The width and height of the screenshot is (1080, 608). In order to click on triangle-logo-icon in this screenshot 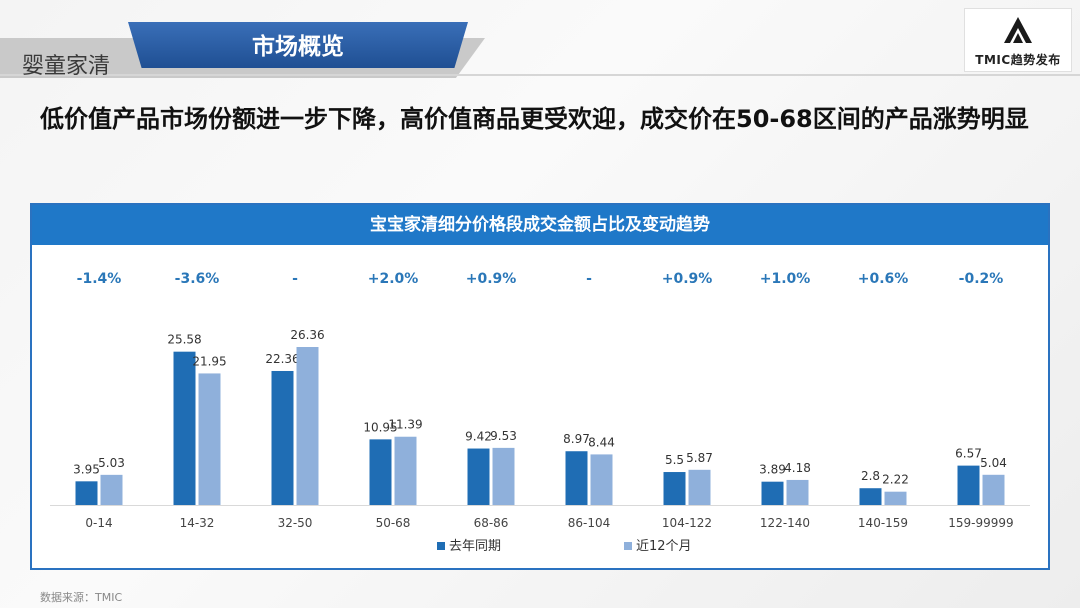, I will do `click(1018, 30)`.